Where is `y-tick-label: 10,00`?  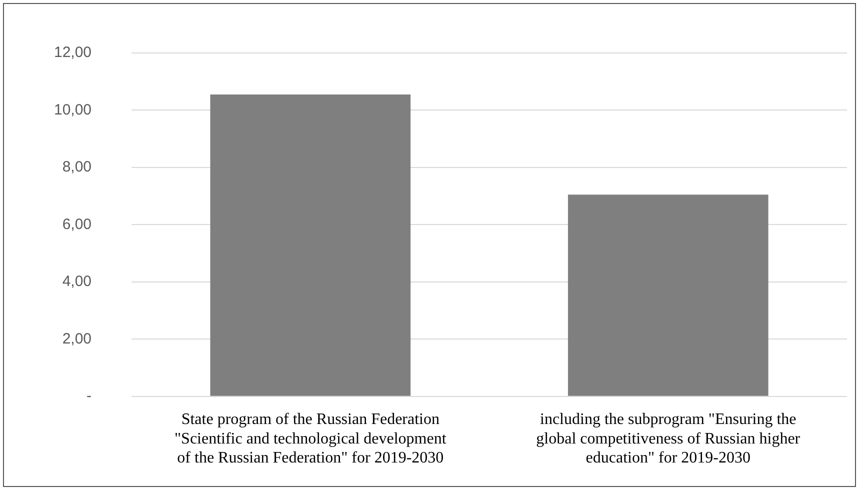
y-tick-label: 10,00 is located at coordinates (73, 109).